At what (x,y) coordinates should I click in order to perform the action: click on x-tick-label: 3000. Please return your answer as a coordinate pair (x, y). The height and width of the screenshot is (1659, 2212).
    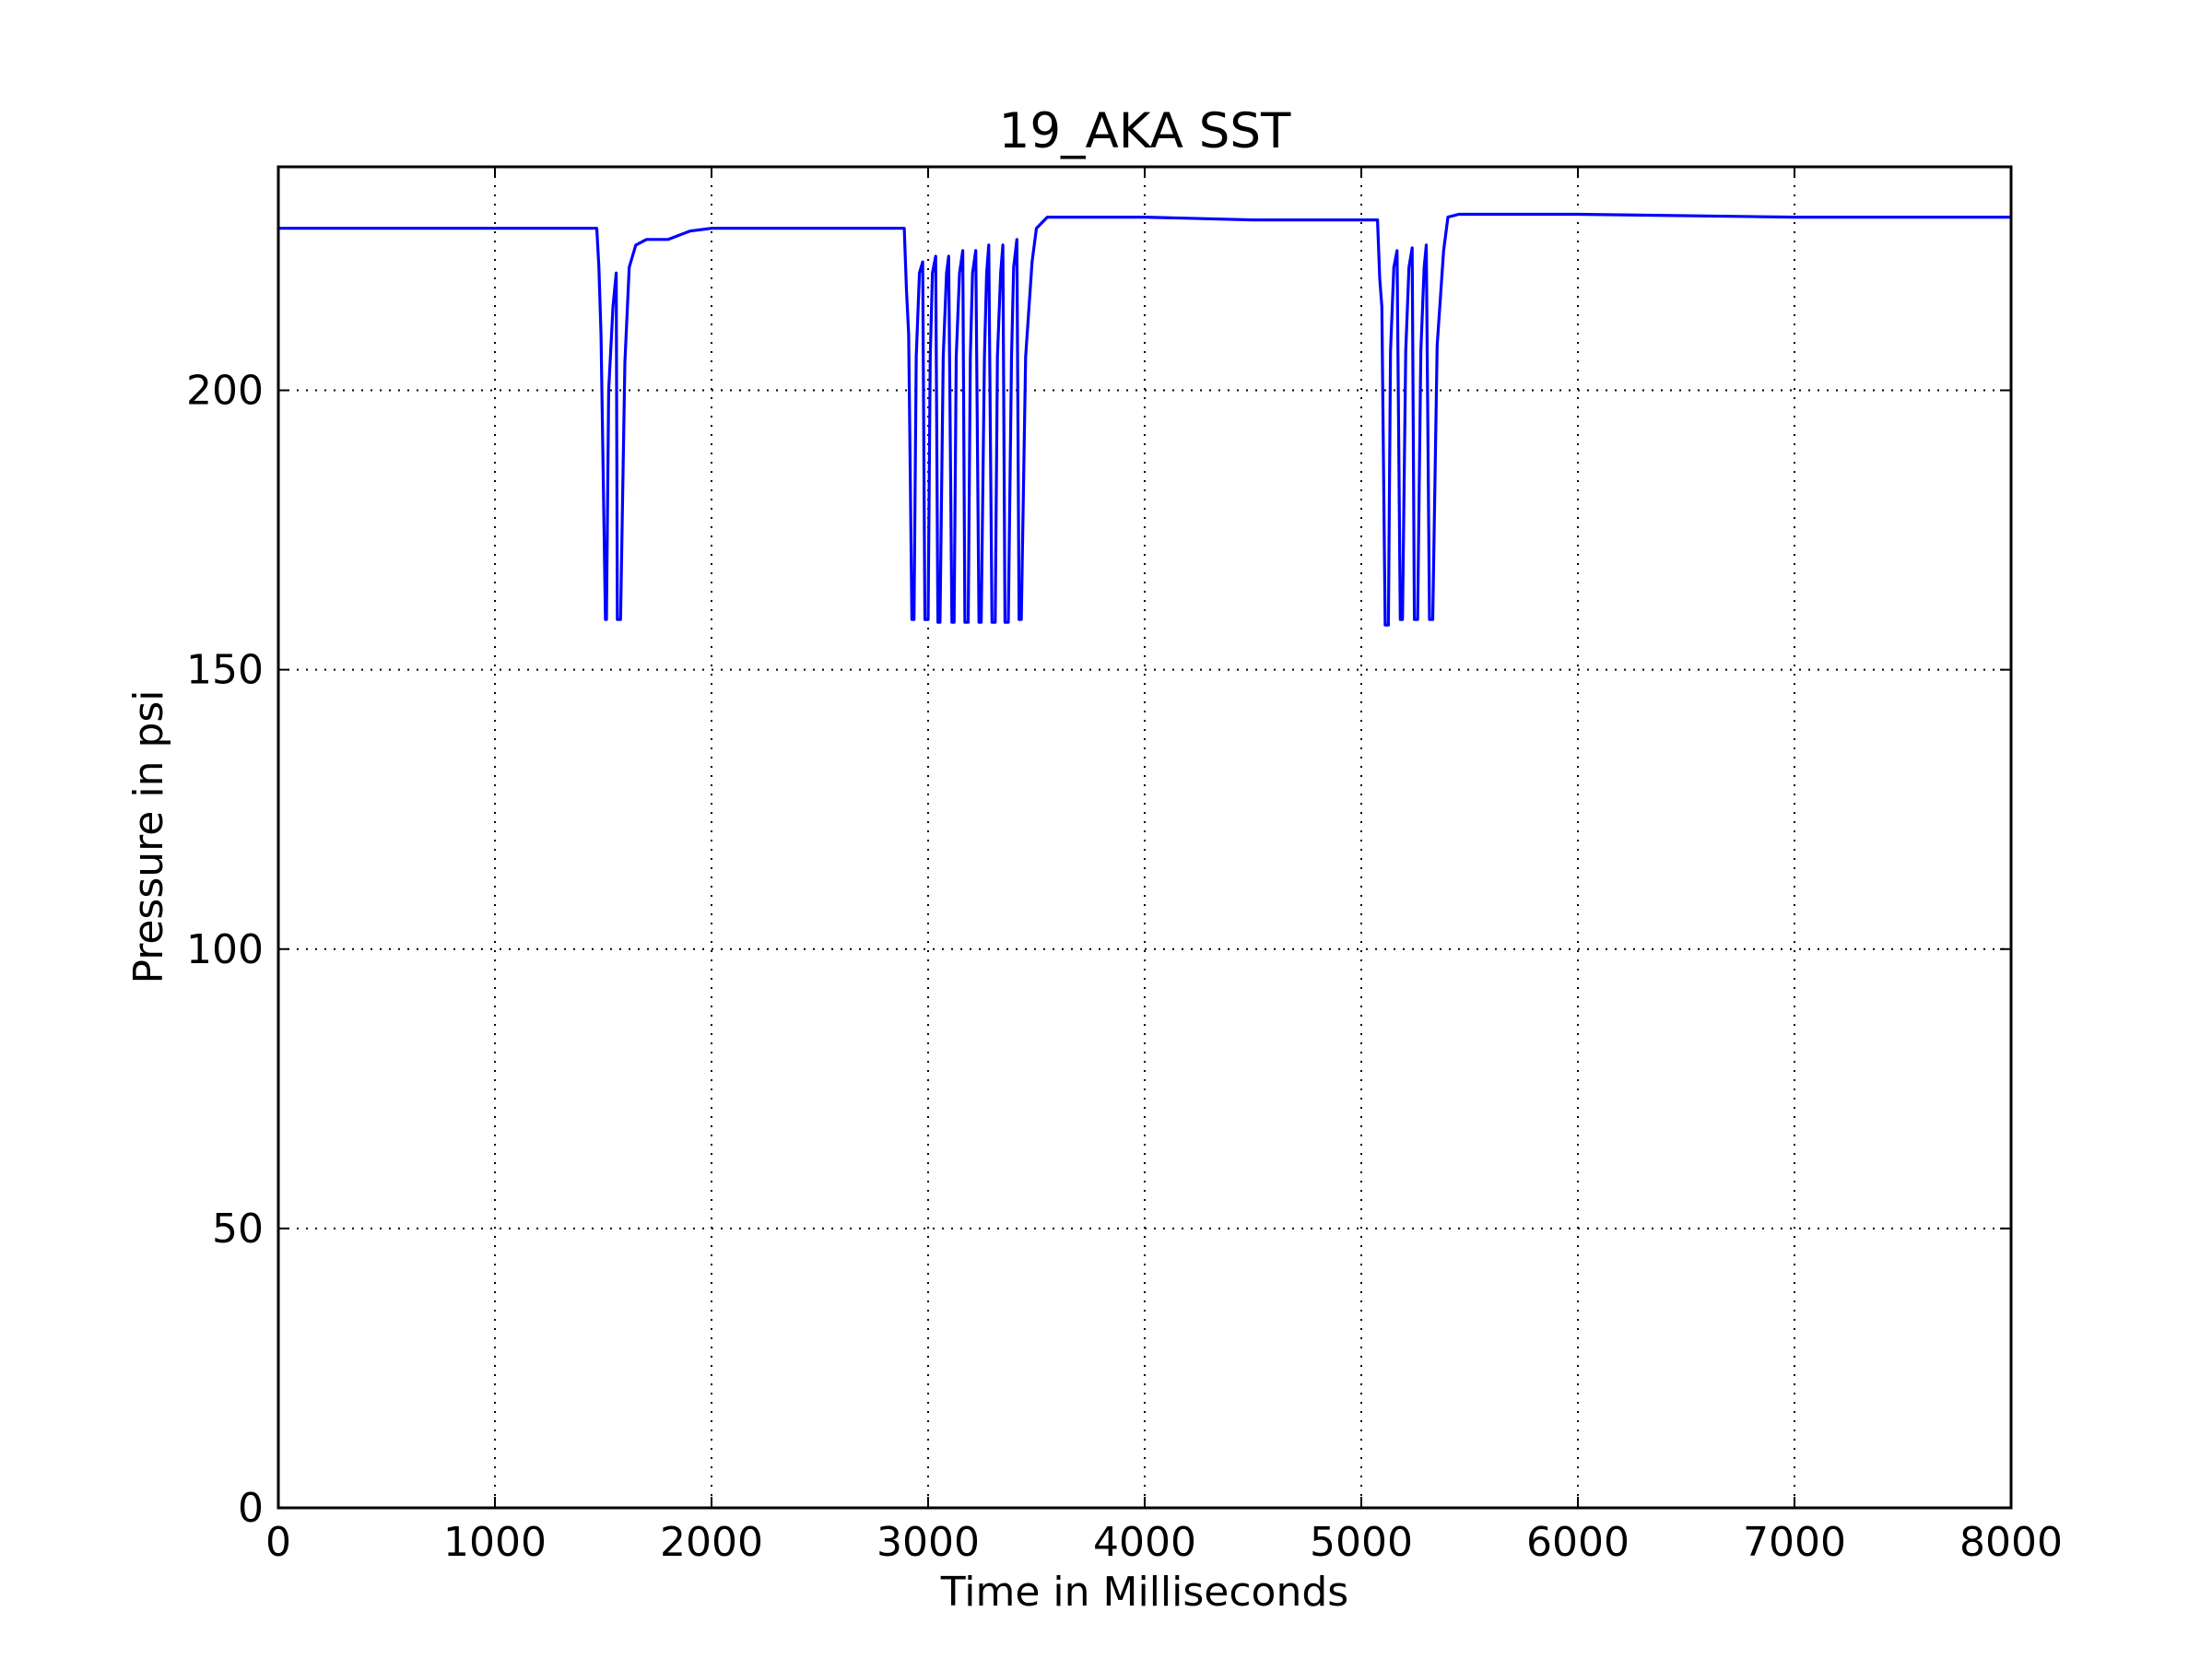
    Looking at the image, I should click on (928, 1542).